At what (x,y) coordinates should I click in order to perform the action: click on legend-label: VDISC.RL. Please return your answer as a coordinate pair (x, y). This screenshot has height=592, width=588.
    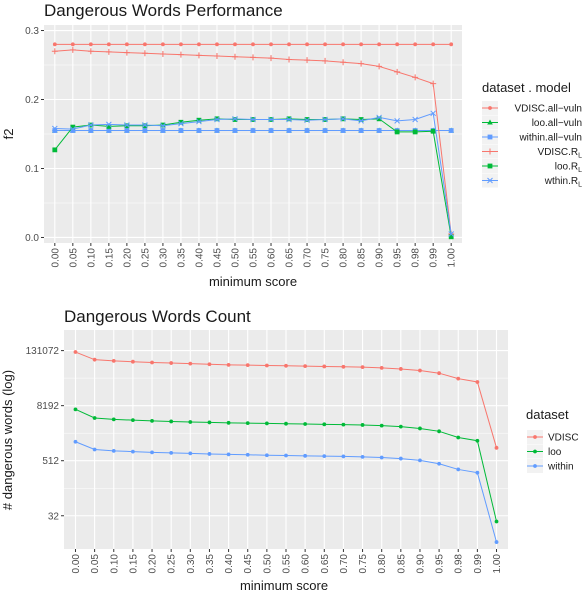
    Looking at the image, I should click on (560, 153).